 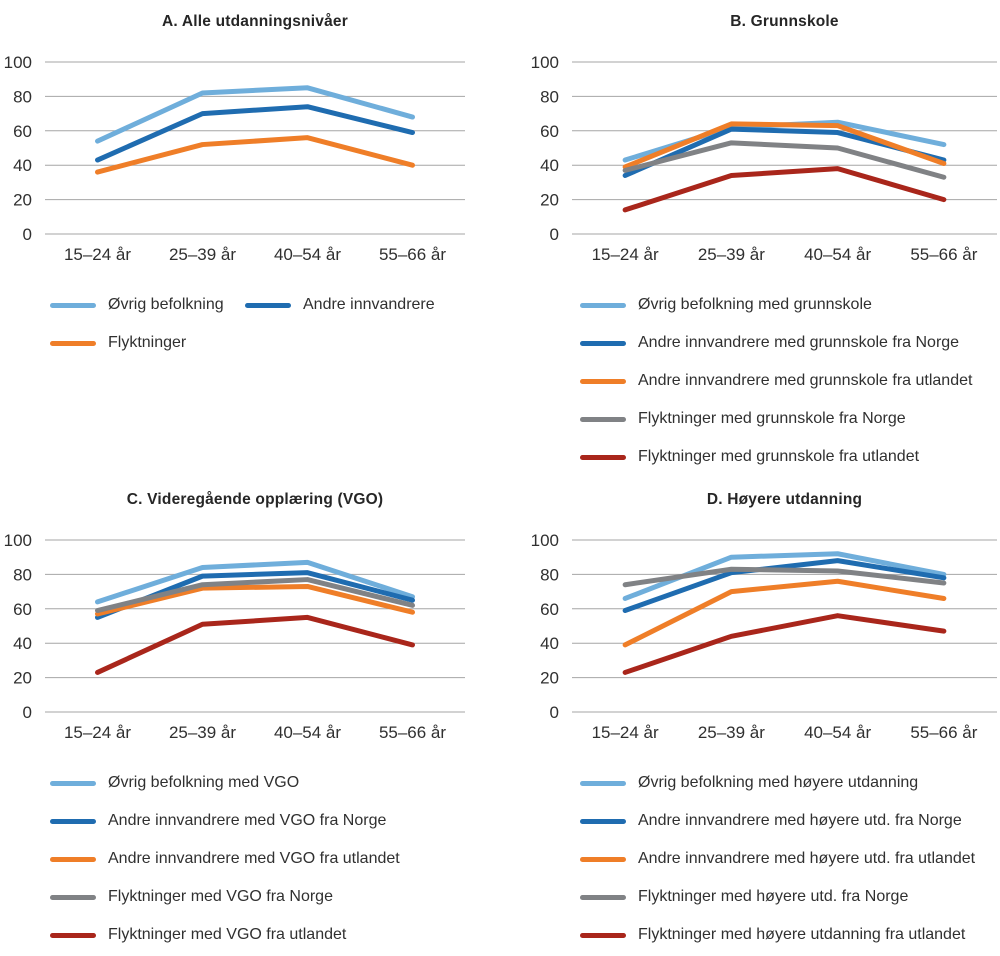 What do you see at coordinates (255, 499) in the screenshot?
I see `chart-title: C. Videregående opplæring (VGO)` at bounding box center [255, 499].